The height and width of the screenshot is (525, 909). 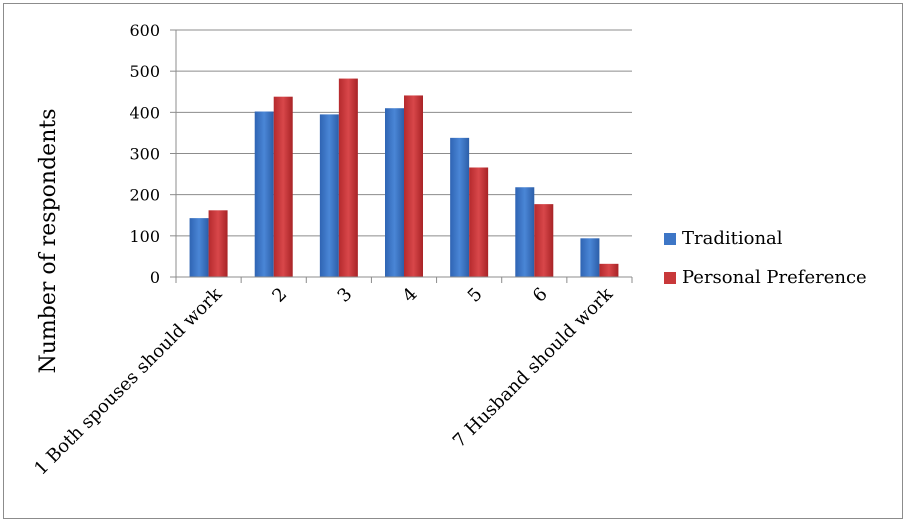 I want to click on legend-label: Traditional, so click(x=732, y=238).